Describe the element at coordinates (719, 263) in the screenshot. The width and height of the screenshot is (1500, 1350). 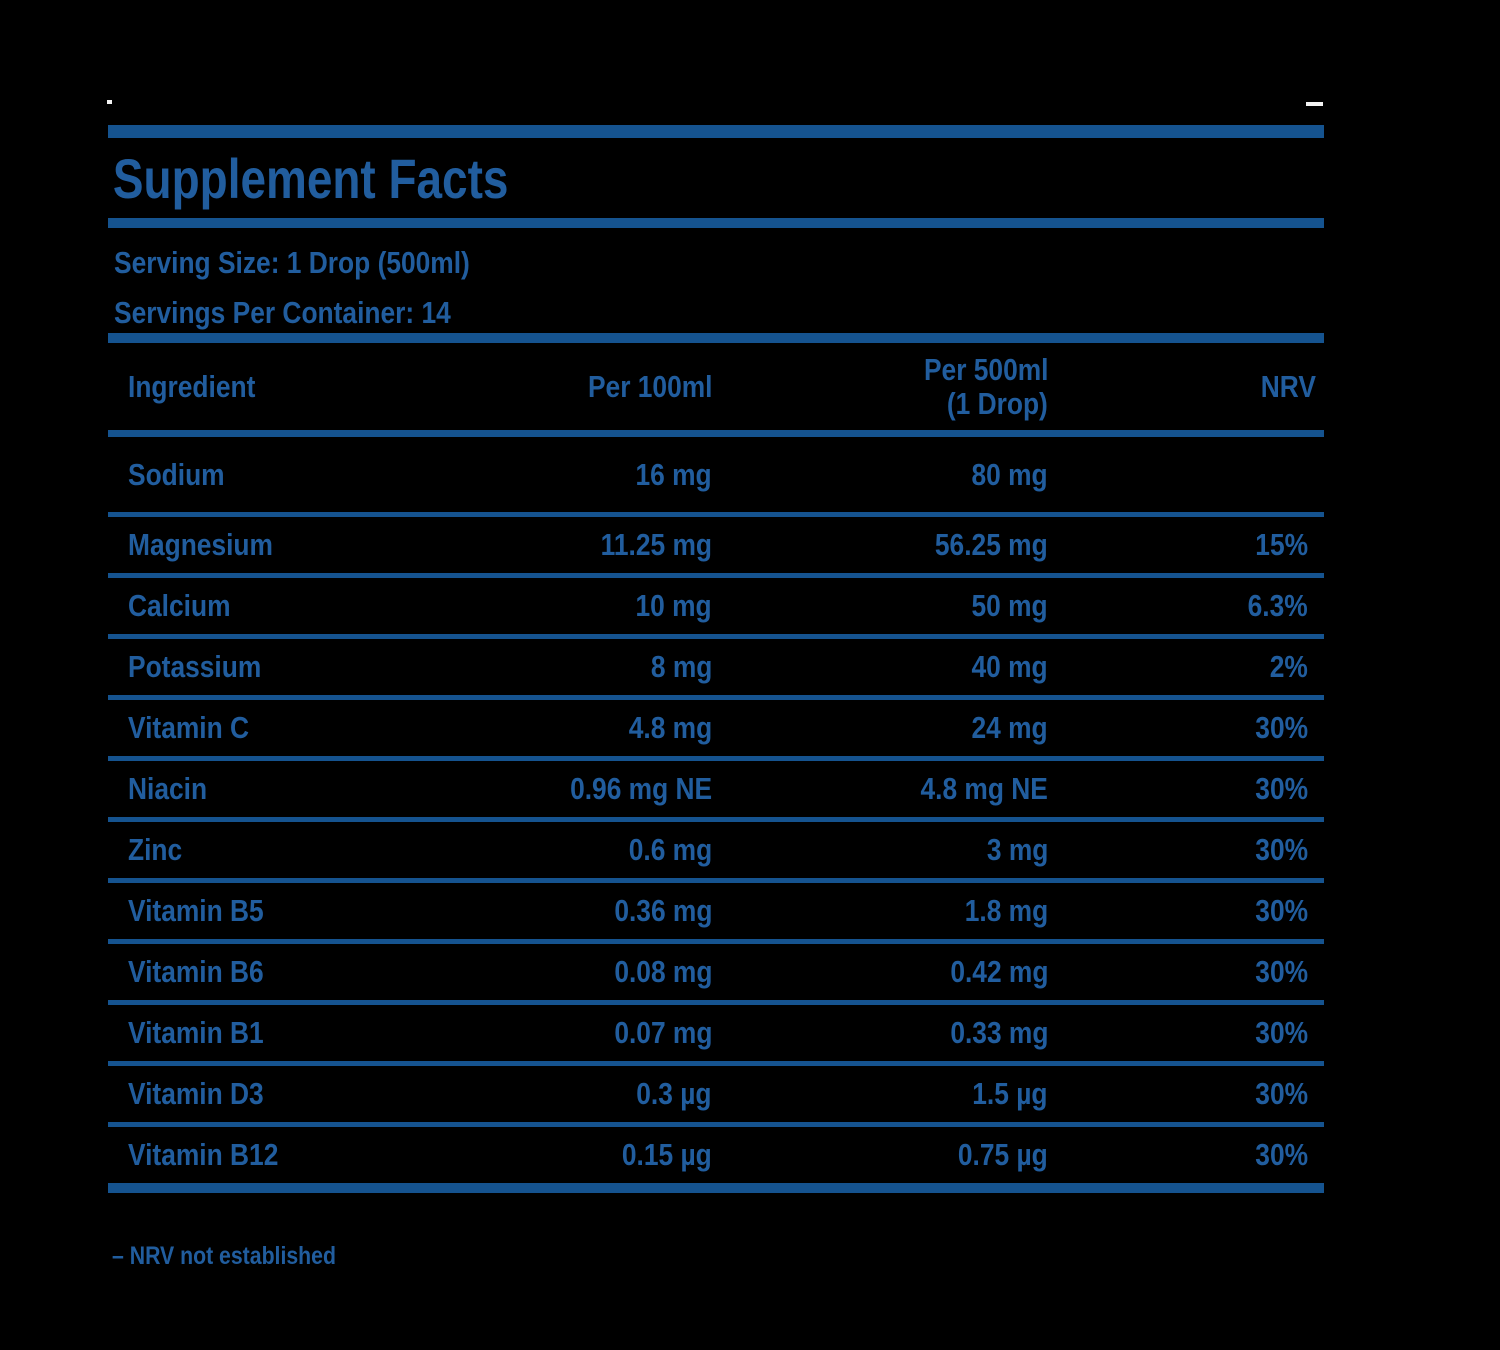
I see `serving-size-line: Serving Size: 1 Drop (500ml)` at that location.